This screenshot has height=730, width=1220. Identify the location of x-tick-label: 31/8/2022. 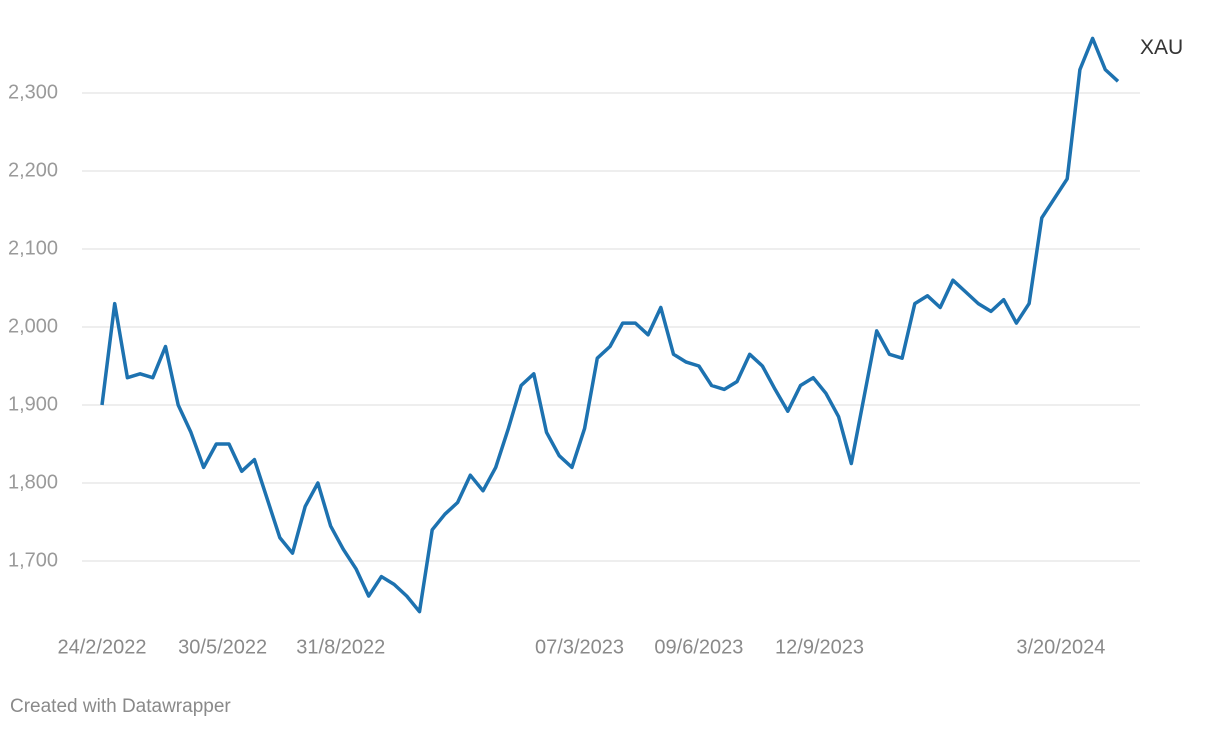
(340, 647).